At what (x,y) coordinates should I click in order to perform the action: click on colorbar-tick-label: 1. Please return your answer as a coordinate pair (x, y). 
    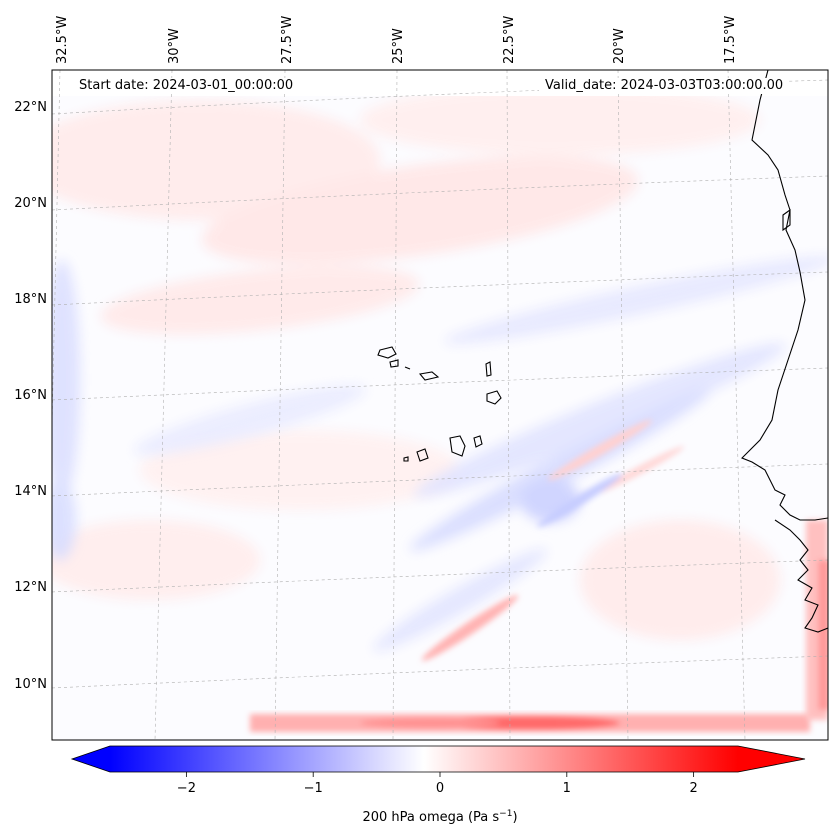
    Looking at the image, I should click on (567, 788).